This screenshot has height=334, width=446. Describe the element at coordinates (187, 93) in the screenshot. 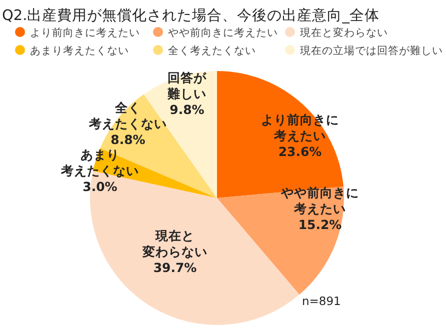

I see `data-label: 回答が難しい 9.8%` at that location.